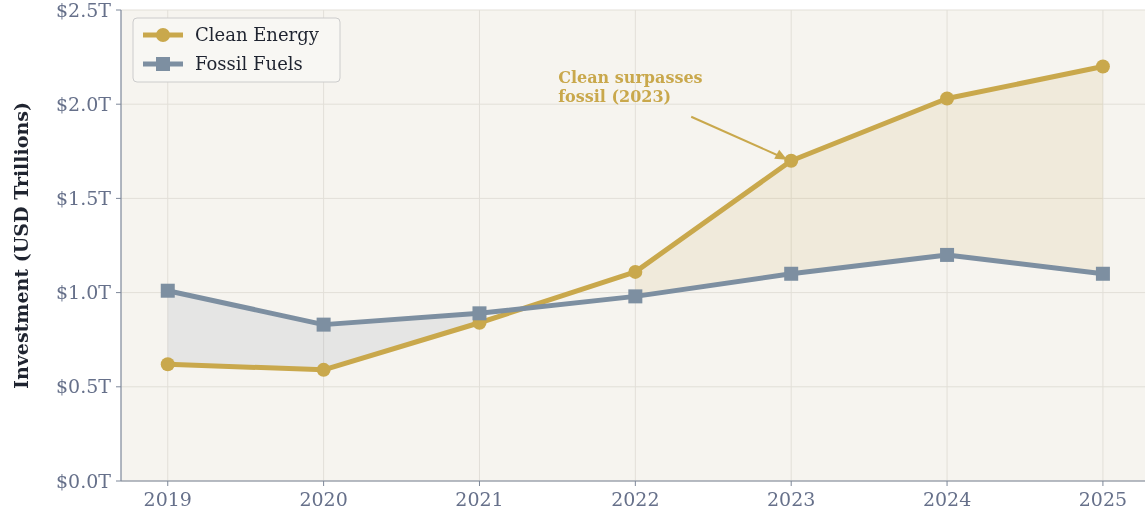 This screenshot has width=1145, height=518. What do you see at coordinates (167, 499) in the screenshot?
I see `x-tick-label: 2019` at bounding box center [167, 499].